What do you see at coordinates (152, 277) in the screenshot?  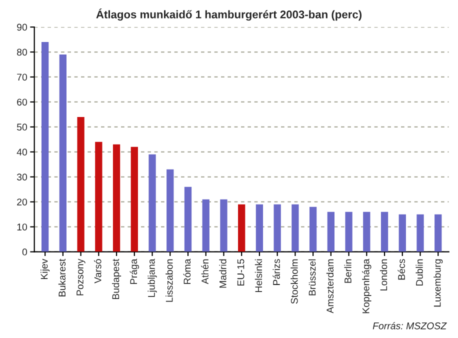 I see `x-tick-label: Ljubljana` at bounding box center [152, 277].